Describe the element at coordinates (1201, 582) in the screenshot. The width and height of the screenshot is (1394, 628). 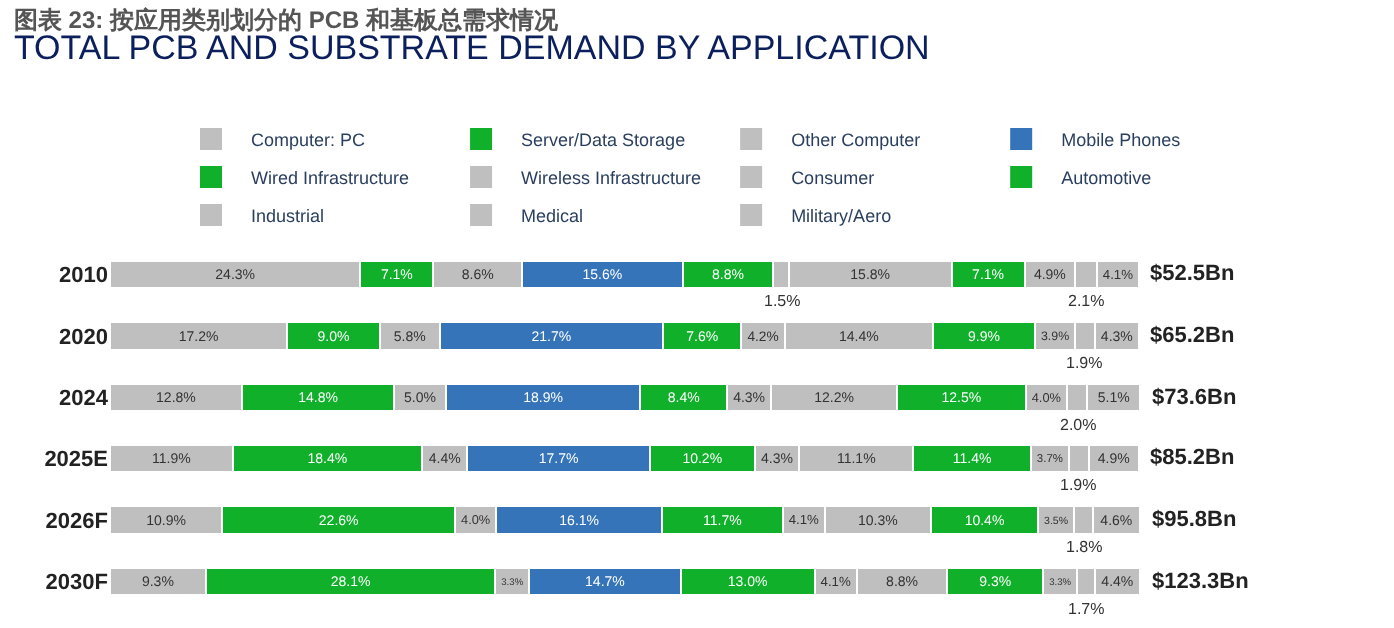
I see `text: $123.3Bn` at that location.